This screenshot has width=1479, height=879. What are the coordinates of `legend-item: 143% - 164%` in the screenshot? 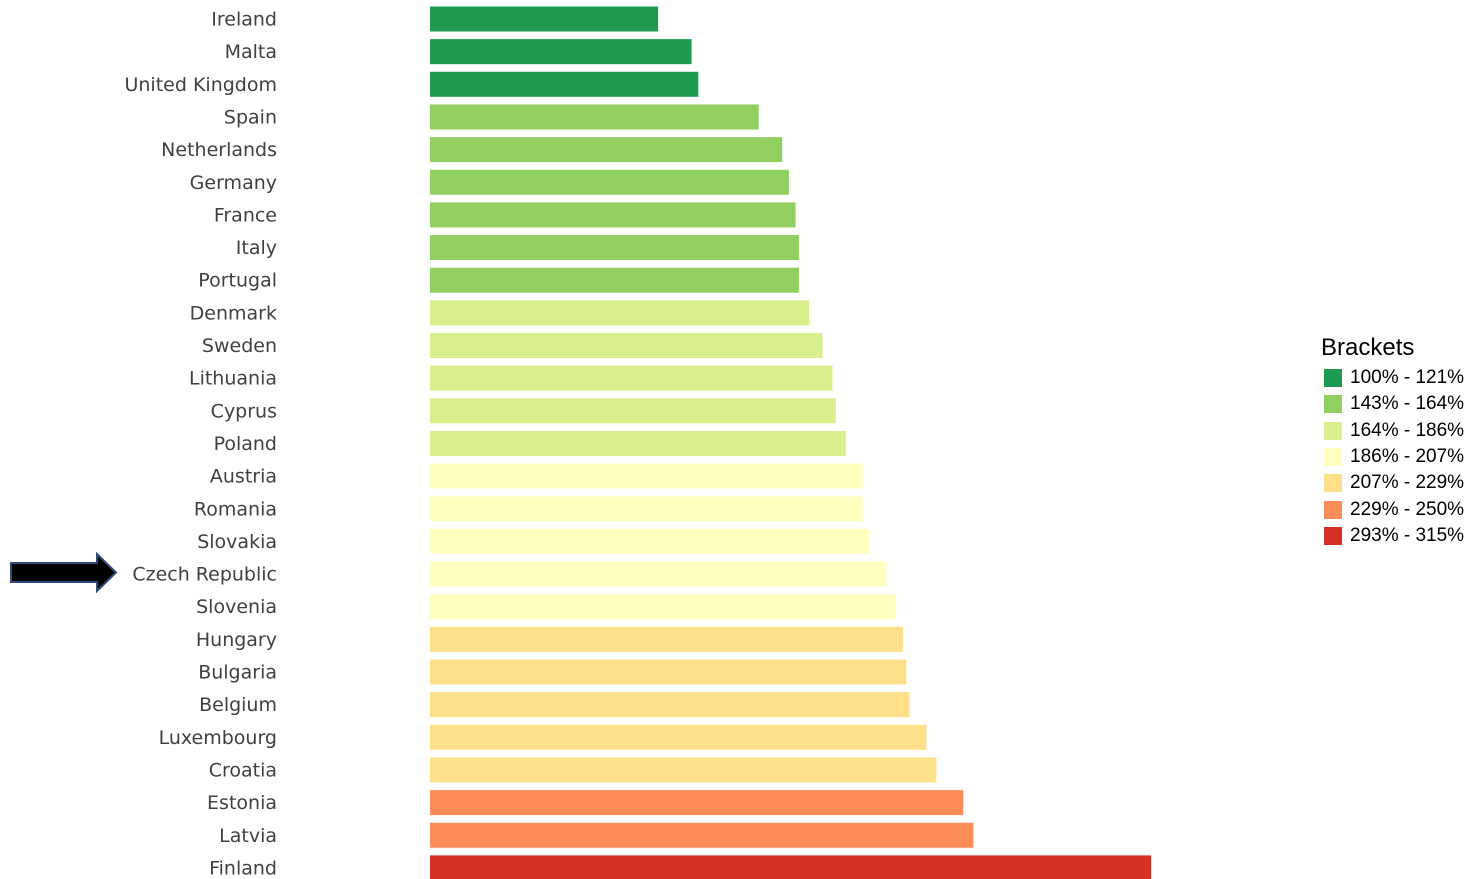 It's located at (1400, 404).